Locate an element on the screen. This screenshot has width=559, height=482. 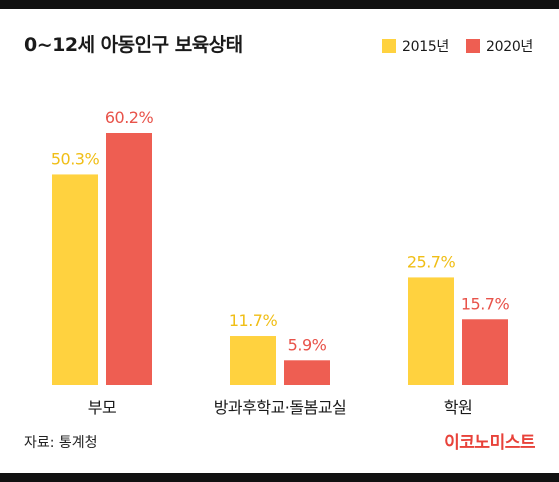
brand-logo: 이코노미스트 is located at coordinates (489, 443).